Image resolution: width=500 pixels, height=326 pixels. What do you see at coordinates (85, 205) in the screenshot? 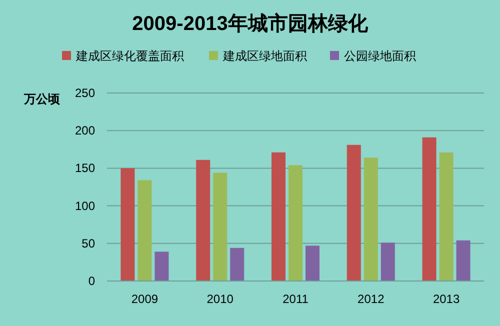
I see `y-tick-label: 100` at bounding box center [85, 205].